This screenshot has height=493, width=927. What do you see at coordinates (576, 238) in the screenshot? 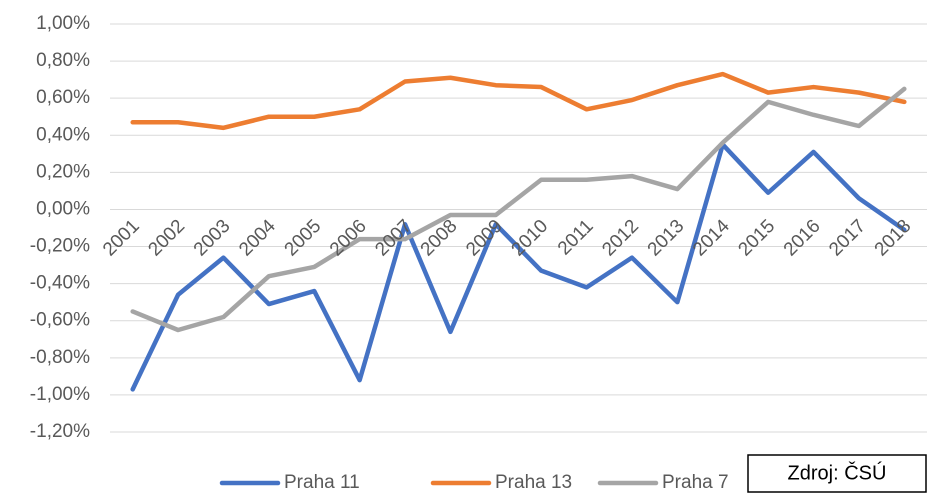
I see `x-tick-label: 2011` at bounding box center [576, 238].